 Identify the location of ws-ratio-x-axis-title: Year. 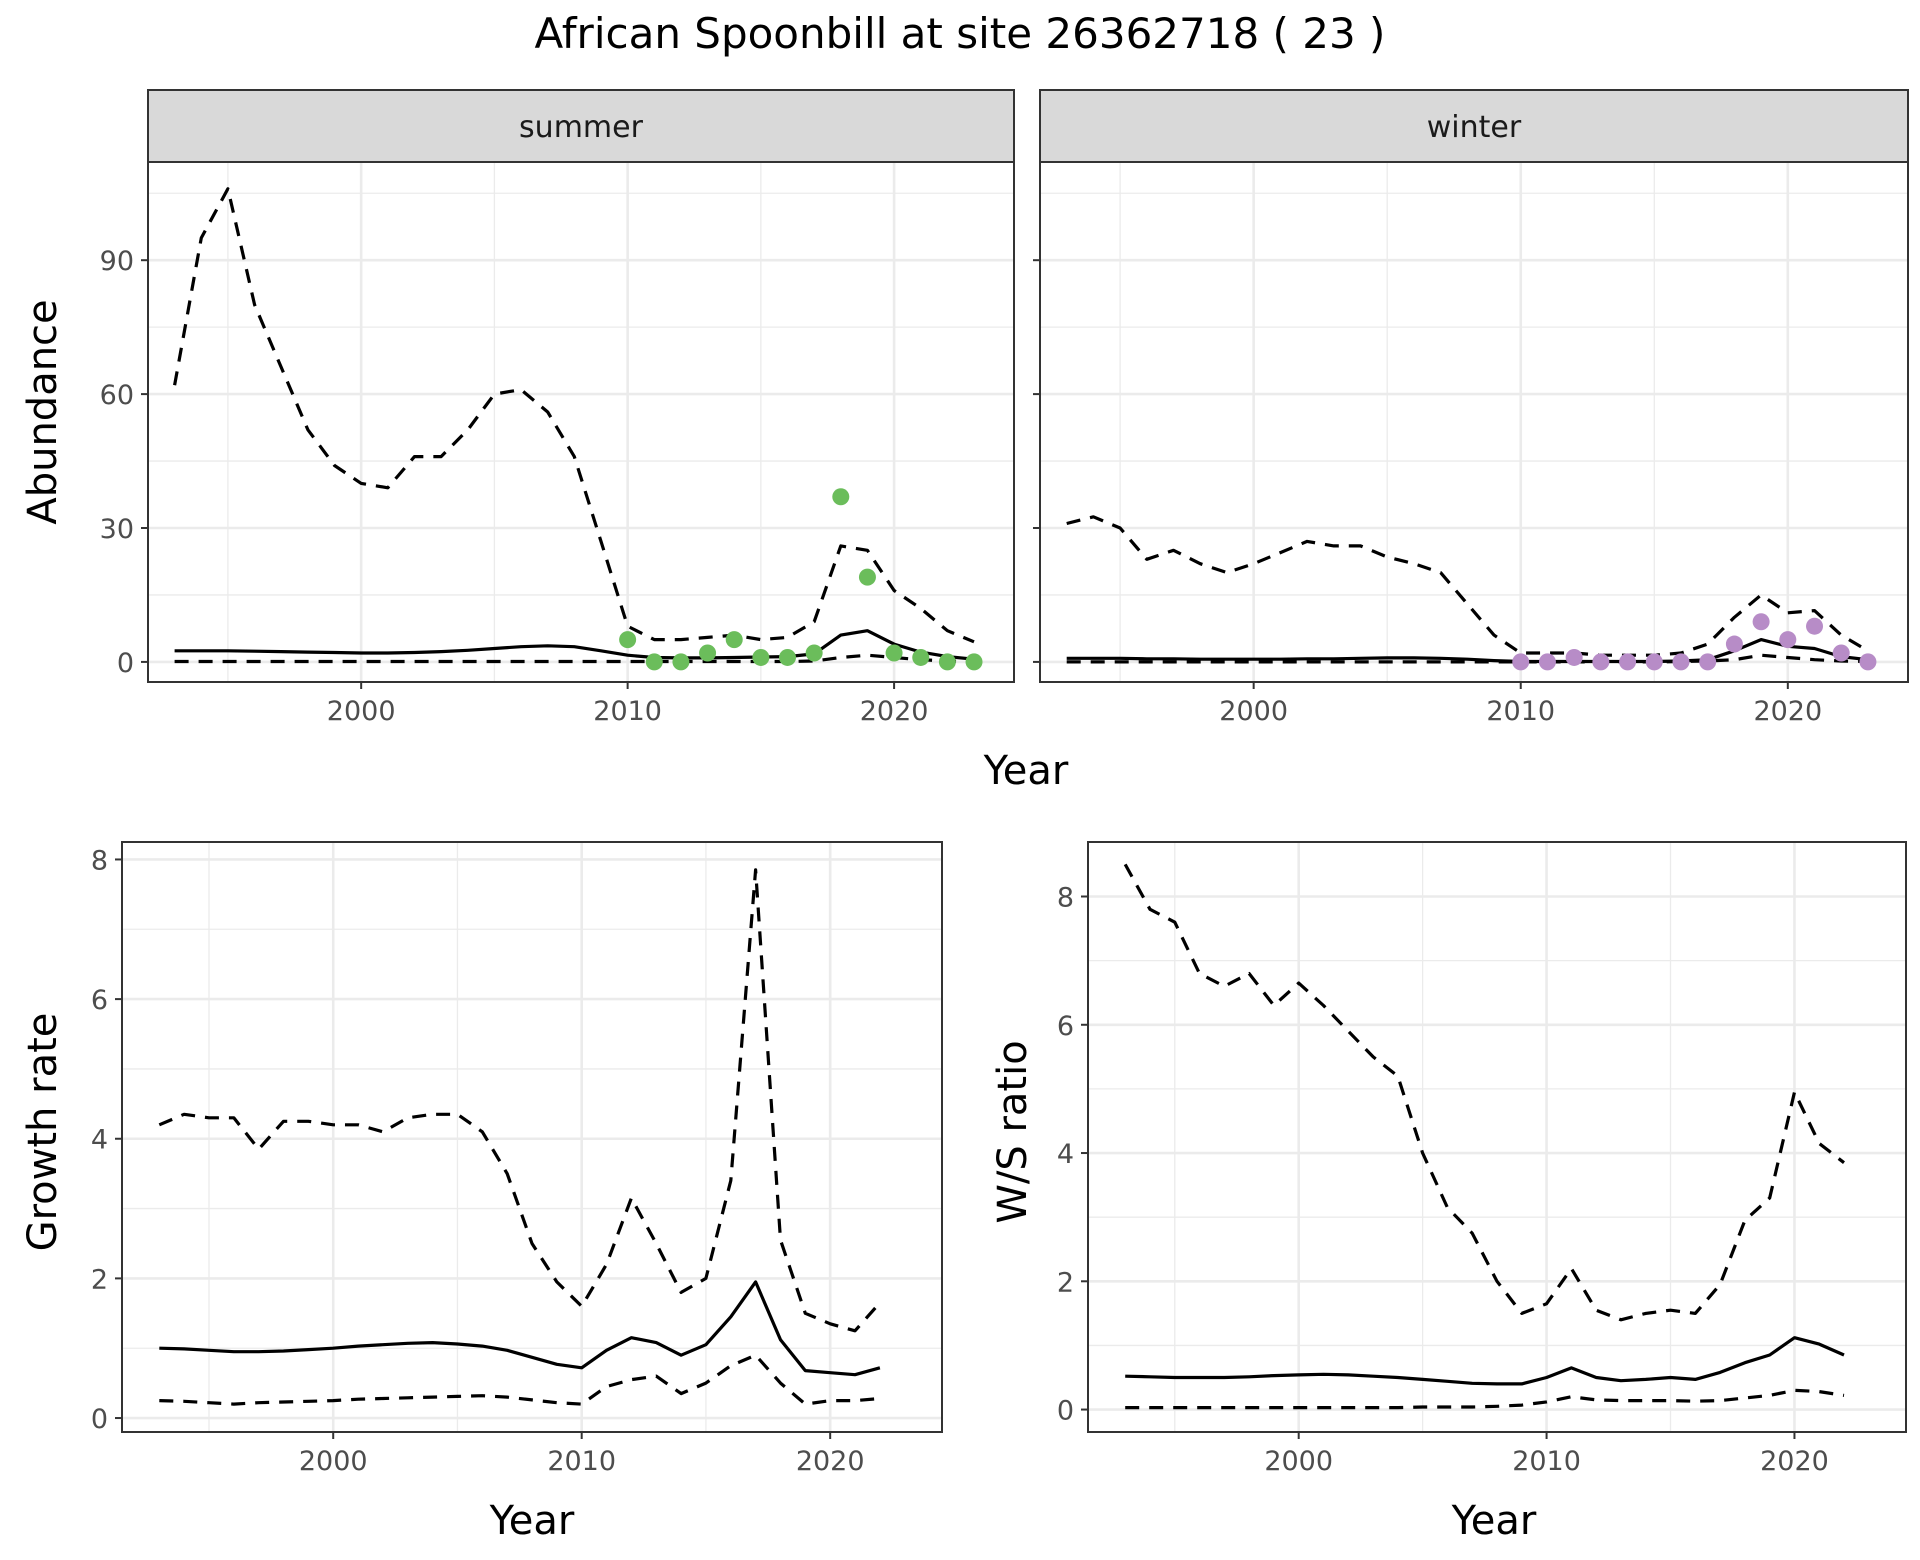
(1494, 1521).